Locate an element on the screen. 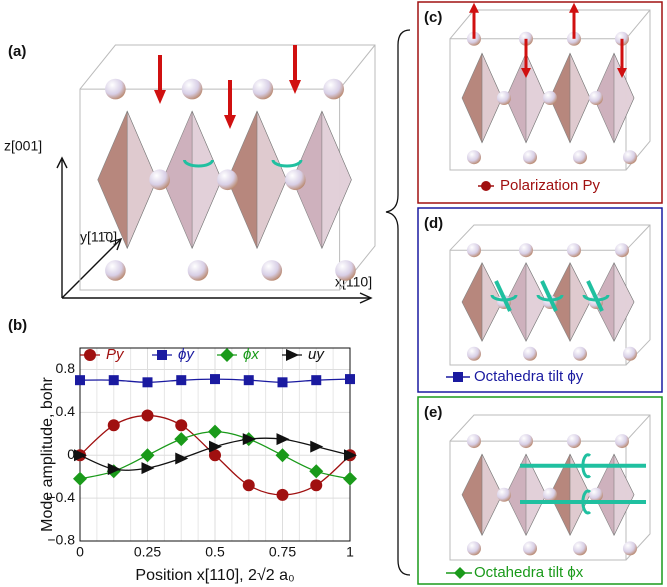 The width and height of the screenshot is (667, 587). y-tick-label: −0.4 is located at coordinates (61, 497).